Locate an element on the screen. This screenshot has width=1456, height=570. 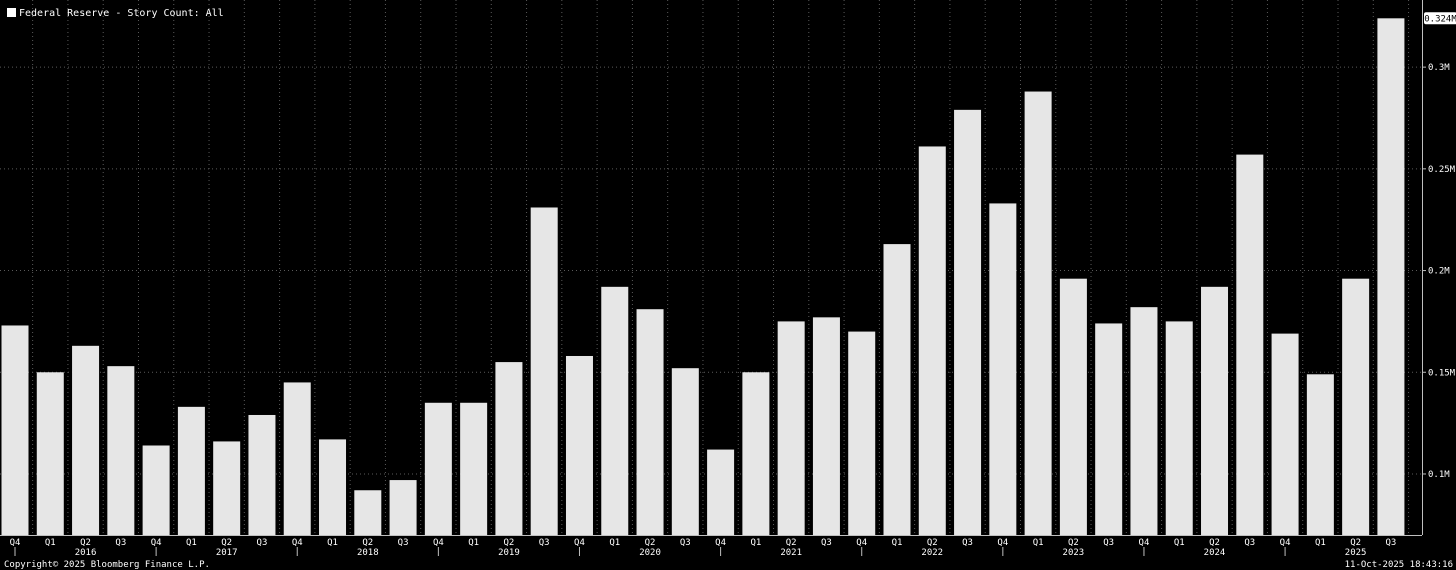
x-year-label: 2022 is located at coordinates (932, 553).